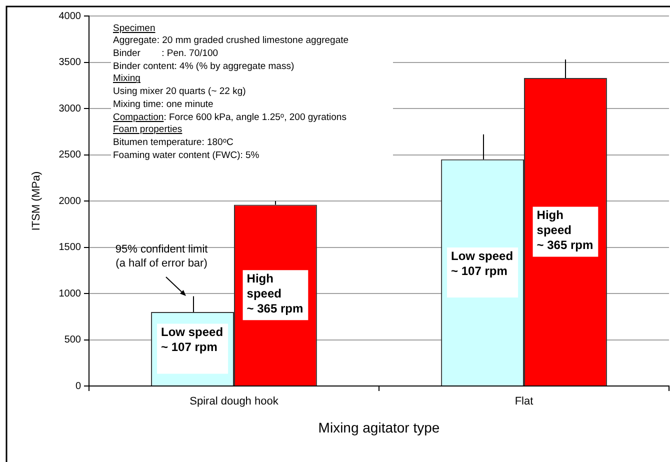 The width and height of the screenshot is (670, 462). Describe the element at coordinates (192, 339) in the screenshot. I see `text: Low speed ~ 107 rpm` at that location.